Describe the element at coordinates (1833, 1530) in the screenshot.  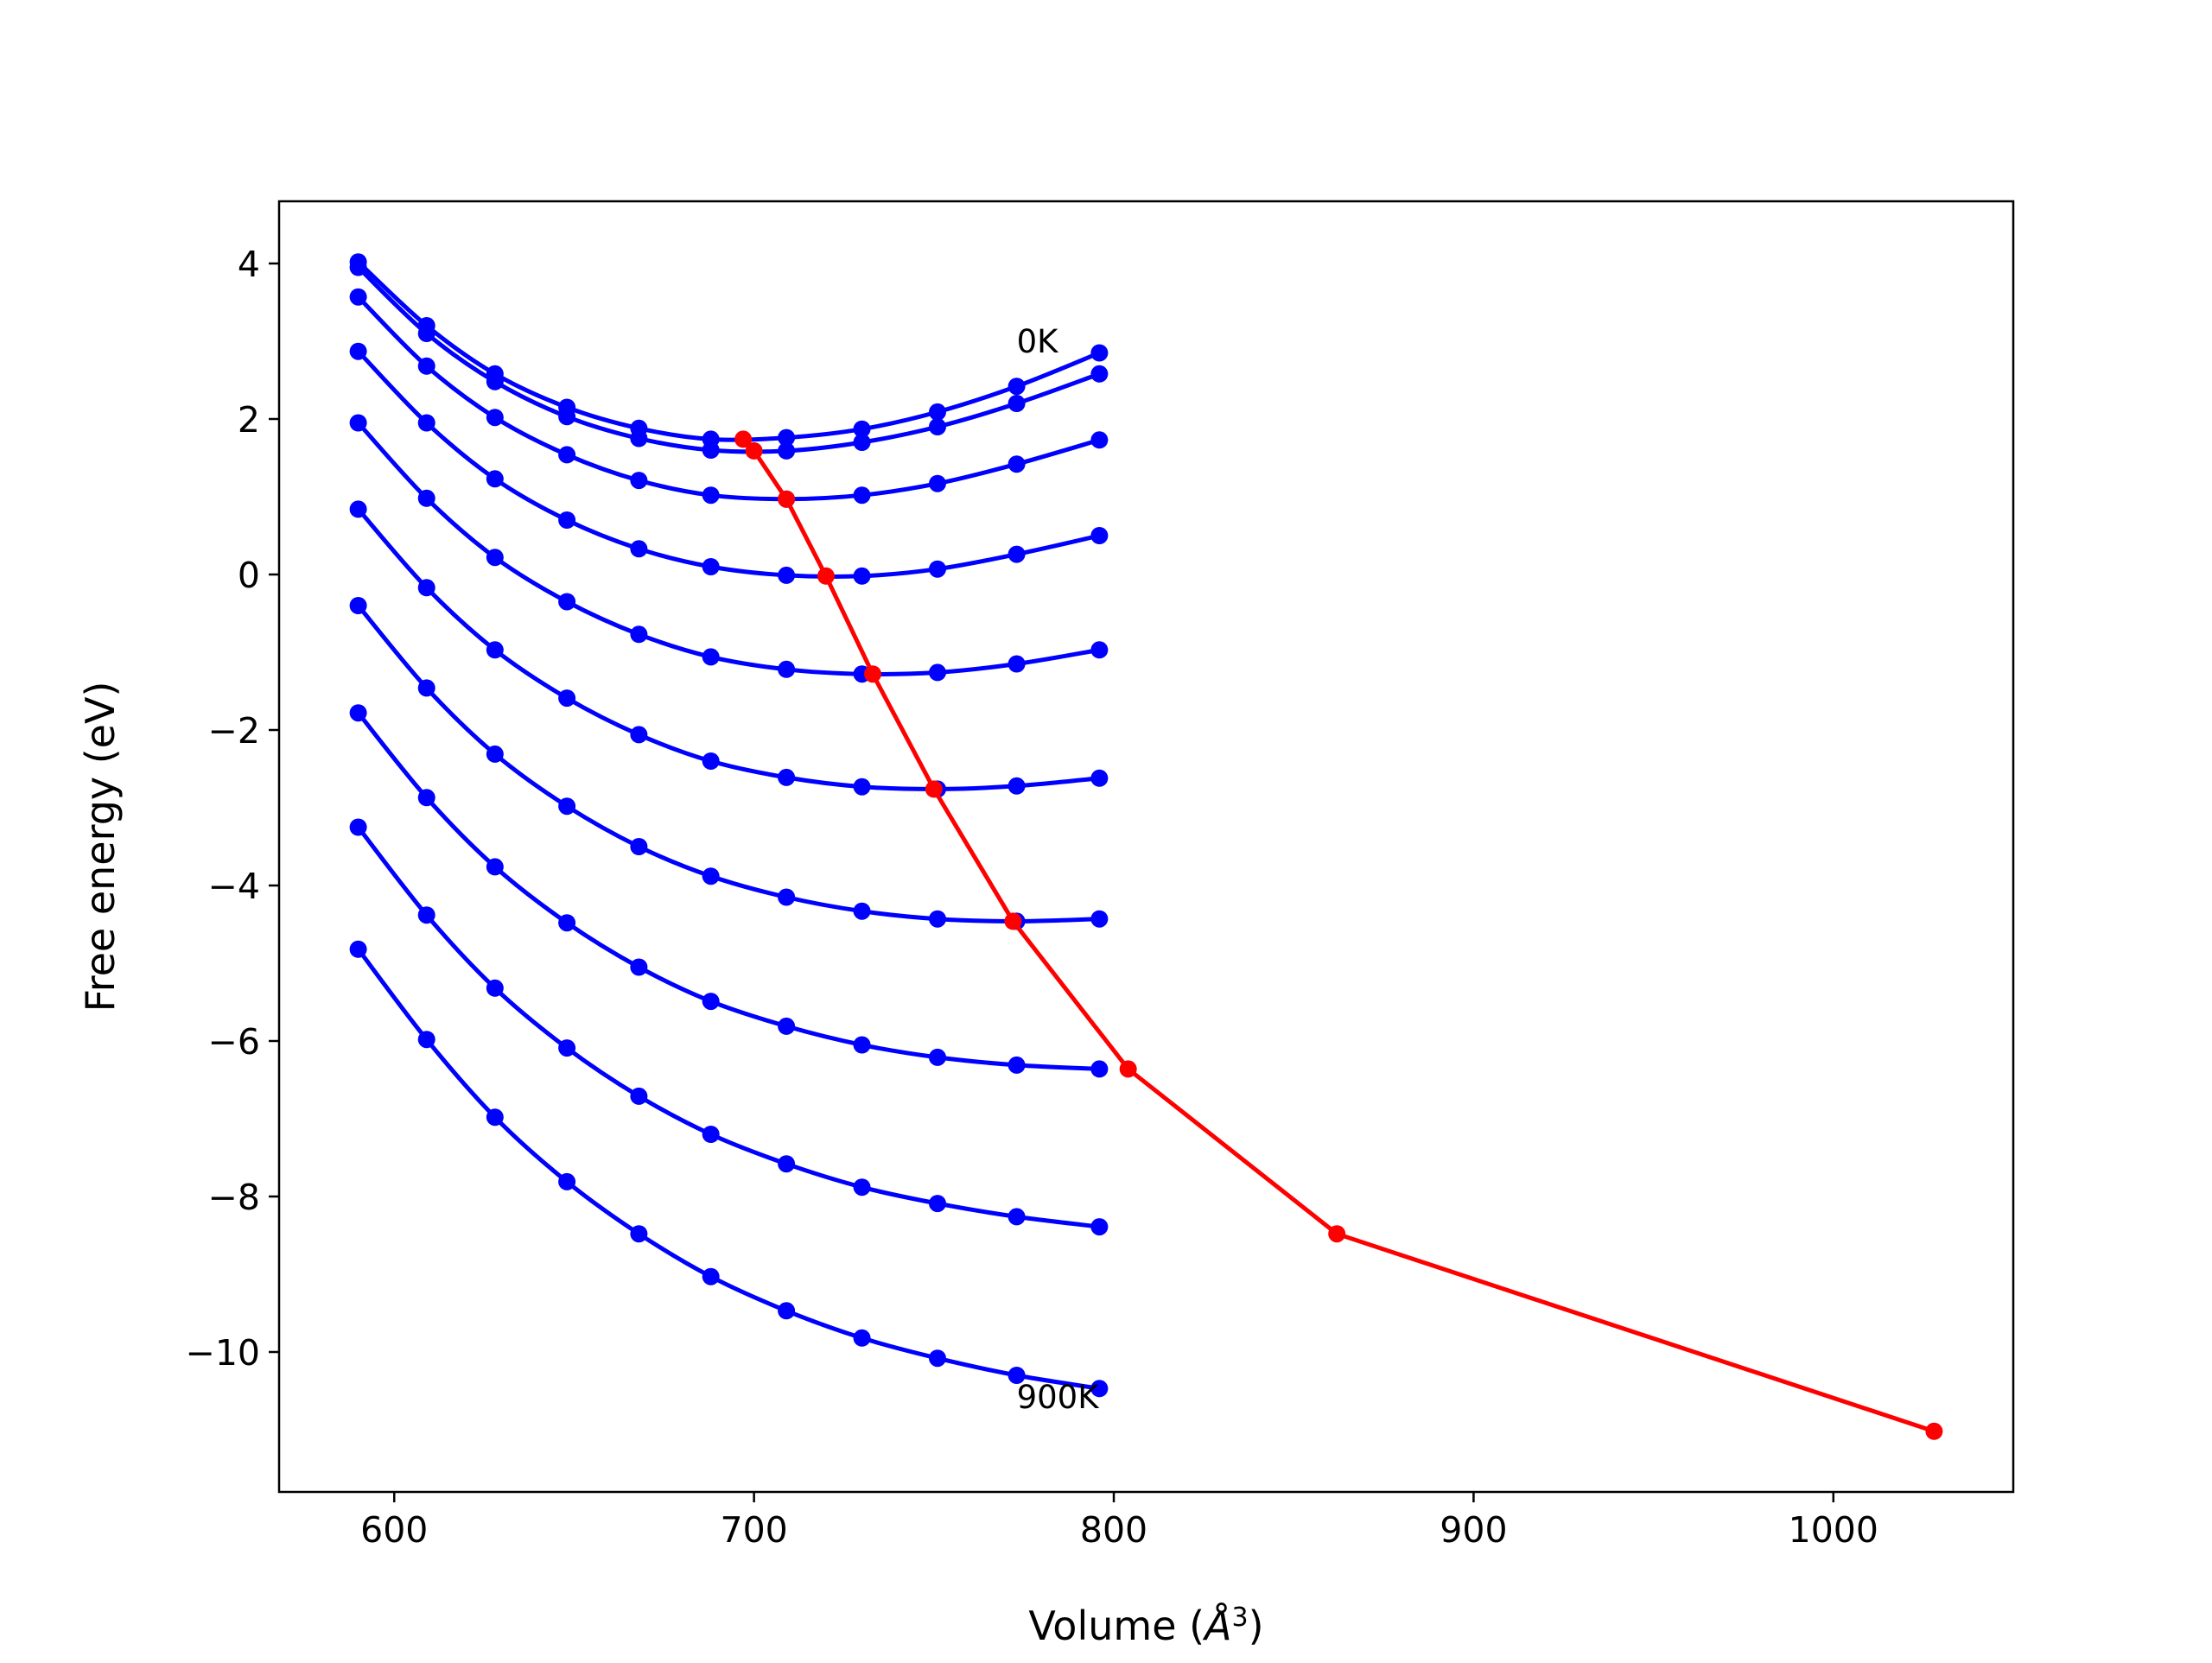
I see `x-tick-label: 1000` at that location.